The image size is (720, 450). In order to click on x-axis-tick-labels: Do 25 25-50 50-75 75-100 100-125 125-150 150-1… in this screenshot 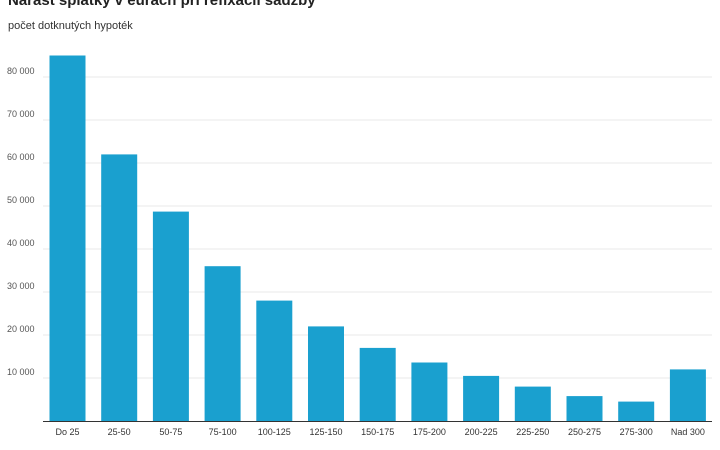, I will do `click(379, 432)`.